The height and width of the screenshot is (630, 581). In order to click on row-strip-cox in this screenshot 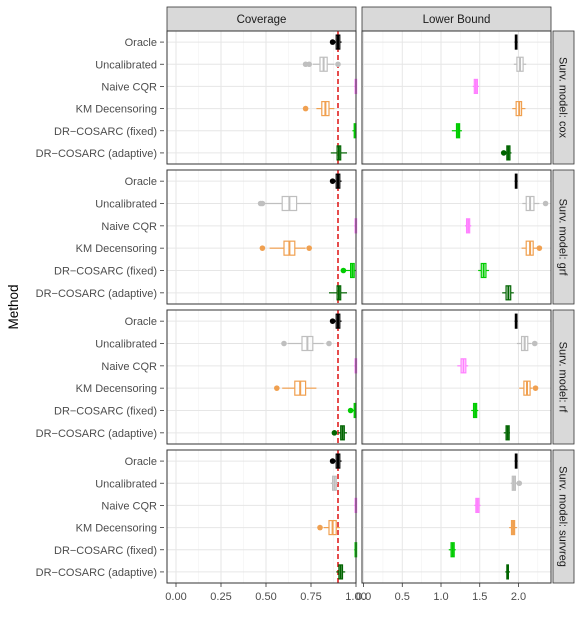, I will do `click(563, 97)`.